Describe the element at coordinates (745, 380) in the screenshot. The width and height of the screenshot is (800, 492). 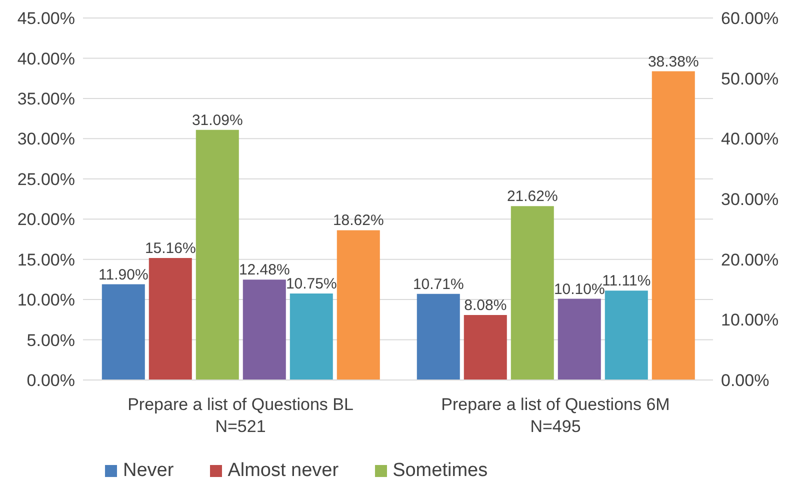
I see `y2-tick-label: 0.00%` at that location.